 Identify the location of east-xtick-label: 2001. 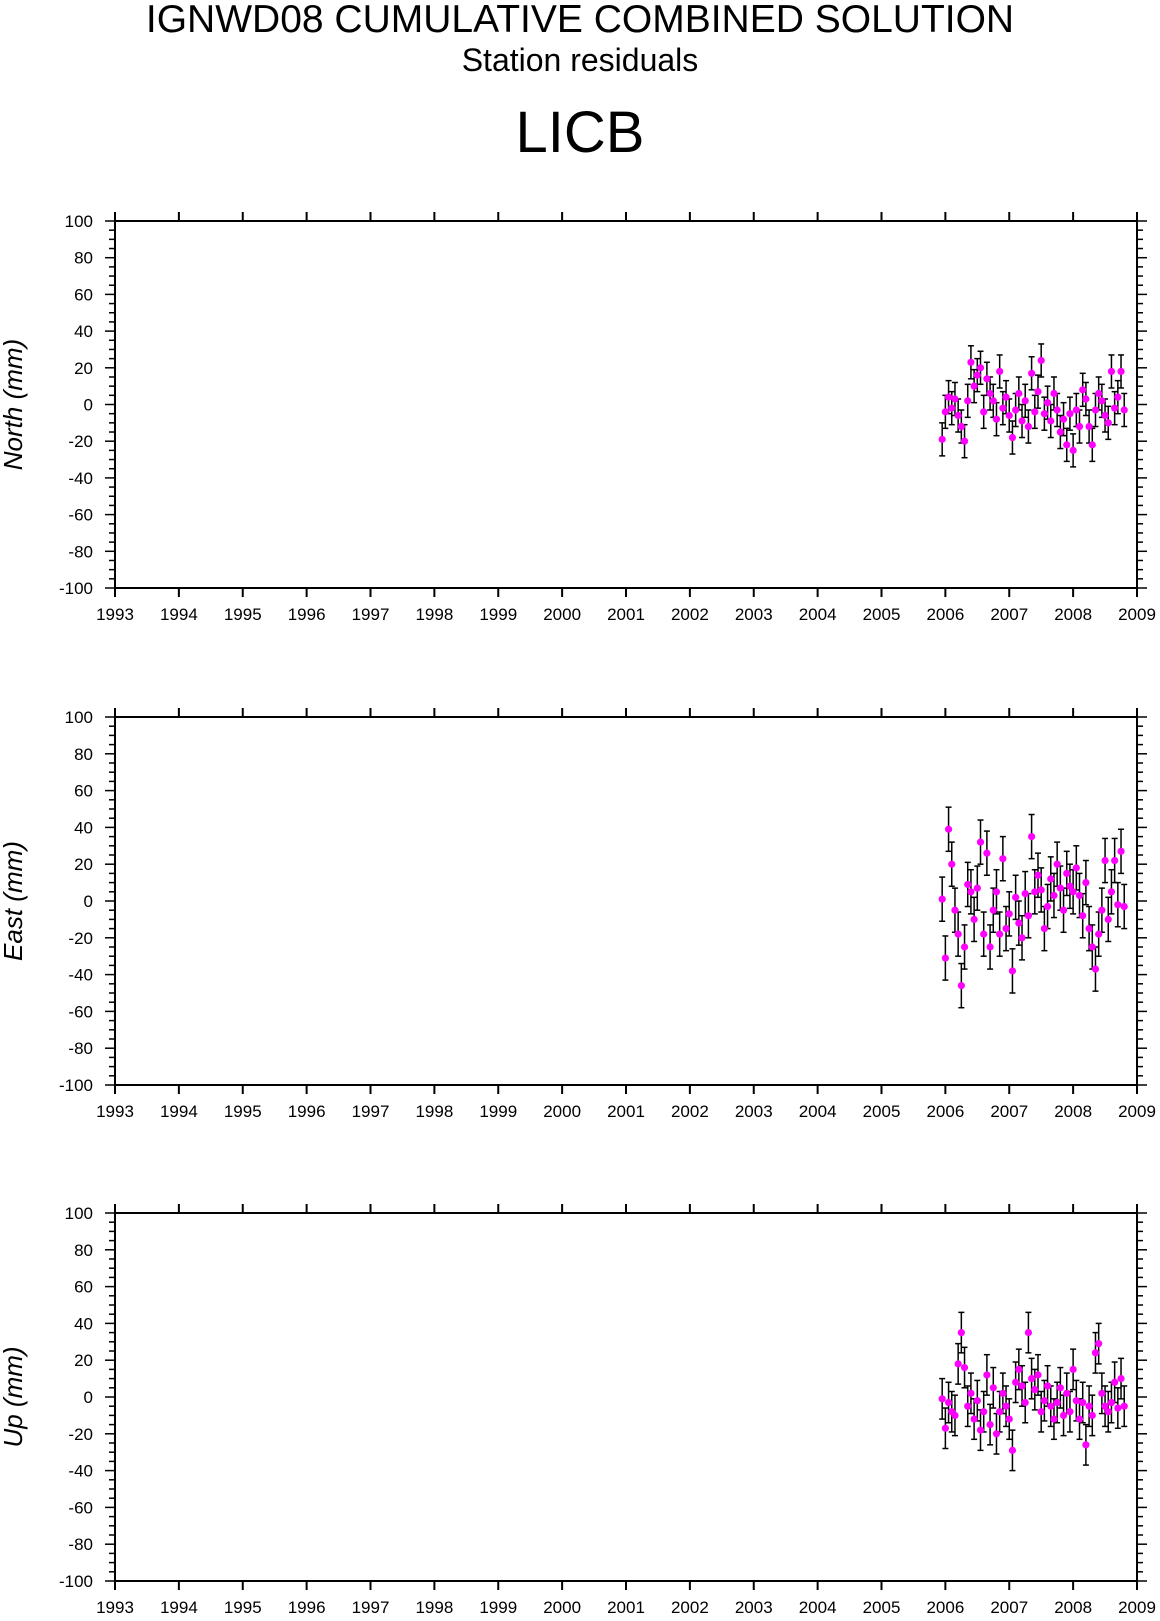
(626, 1111).